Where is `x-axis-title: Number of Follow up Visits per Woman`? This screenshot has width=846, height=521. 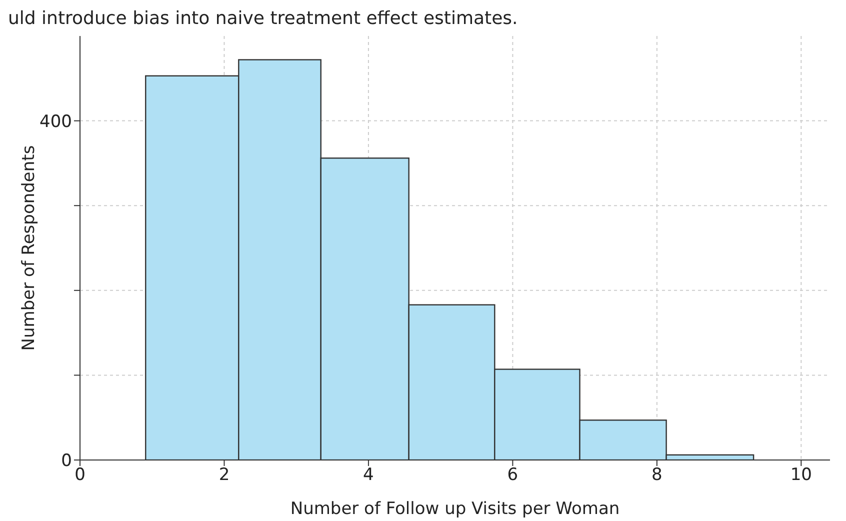
x-axis-title: Number of Follow up Visits per Woman is located at coordinates (455, 509).